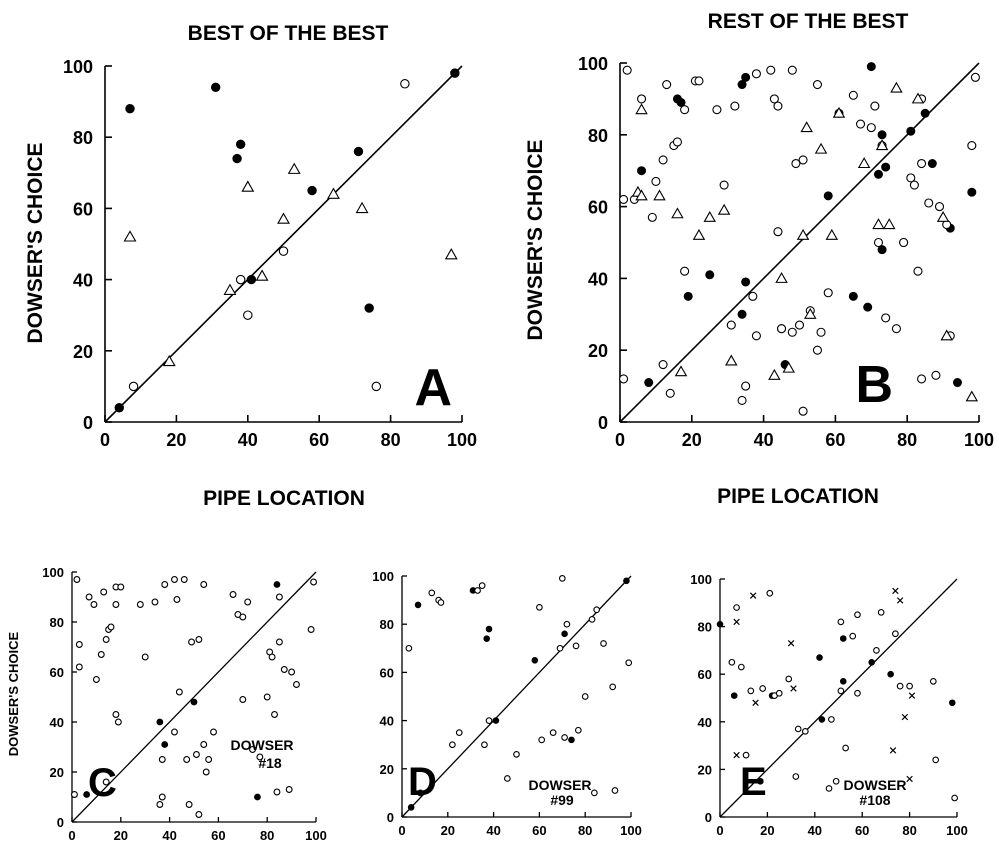  Describe the element at coordinates (764, 440) in the screenshot. I see `chart-b-x-tick-label: 40` at that location.